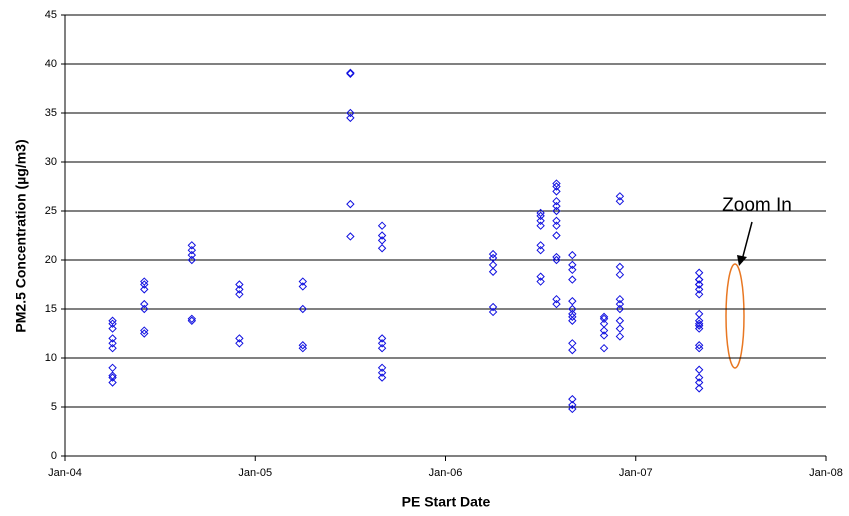  What do you see at coordinates (757, 205) in the screenshot?
I see `annotation: Zoom In` at bounding box center [757, 205].